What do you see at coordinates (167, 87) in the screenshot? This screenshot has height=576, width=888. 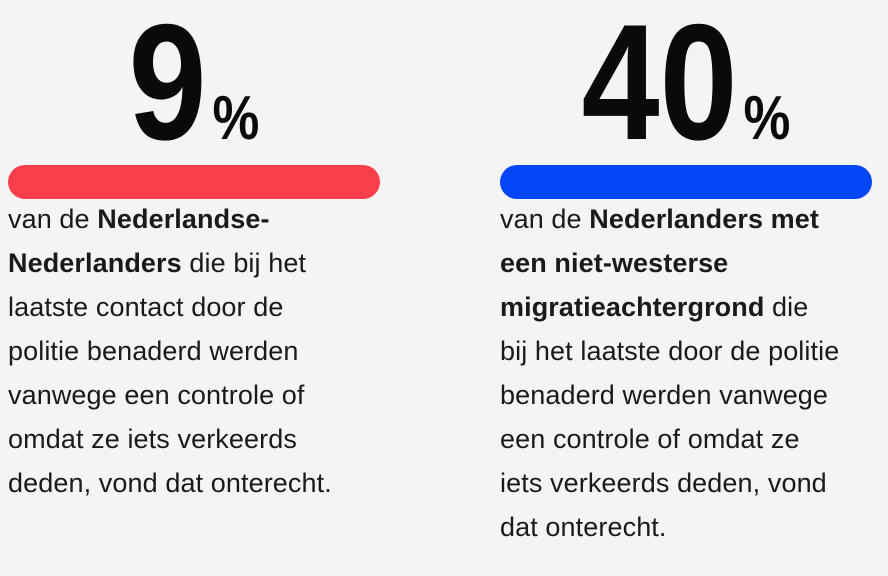 I see `stat-value: 9` at bounding box center [167, 87].